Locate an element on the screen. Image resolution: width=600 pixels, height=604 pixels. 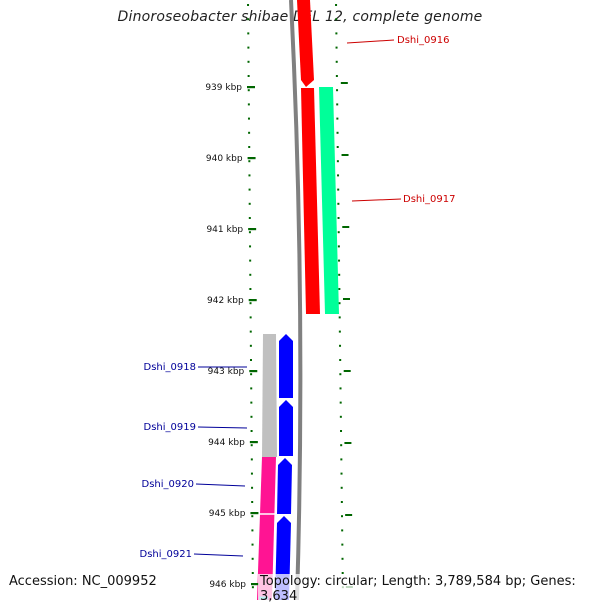
gene-Dshi_0916-tail is located at coordinates (310, 201).